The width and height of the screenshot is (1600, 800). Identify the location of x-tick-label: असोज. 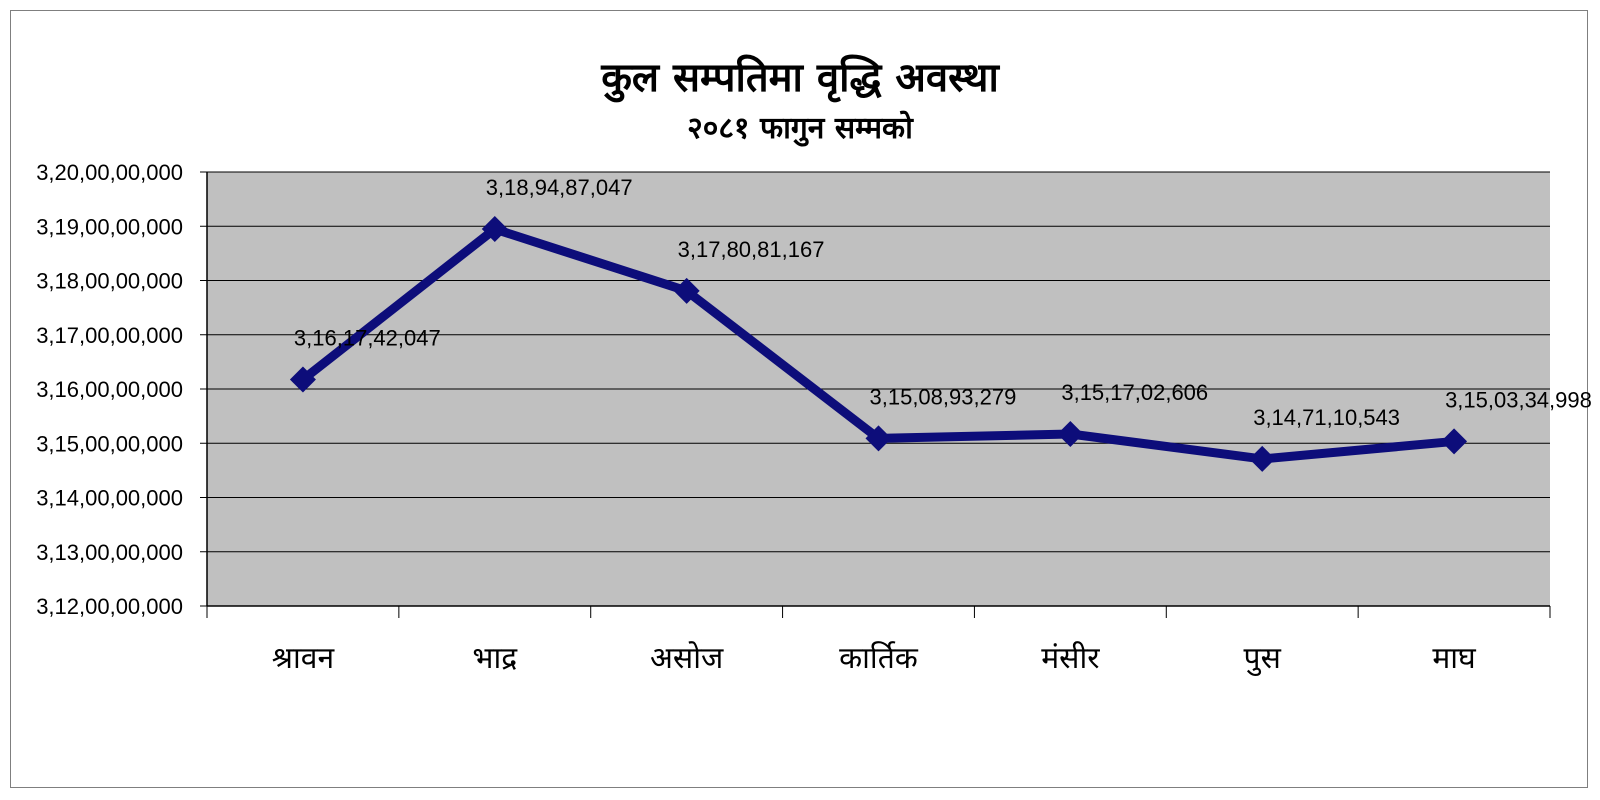
(687, 658).